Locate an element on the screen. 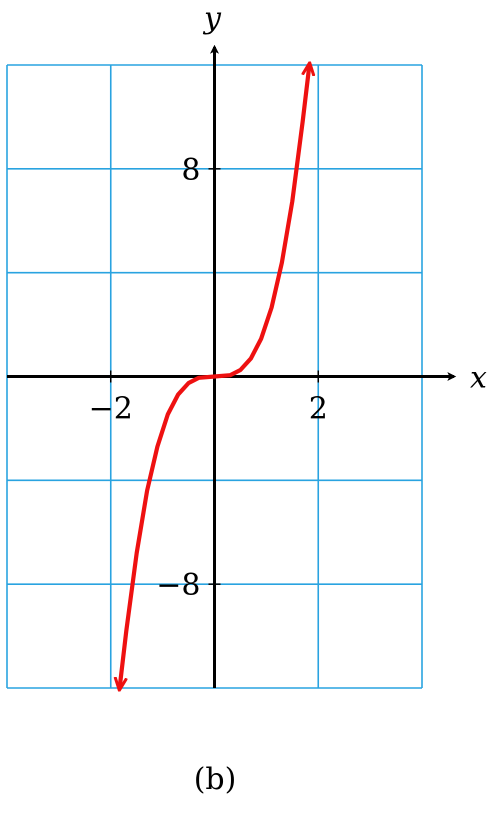 Image resolution: width=496 pixels, height=821 pixels. x-tick-label: 2 is located at coordinates (318, 409).